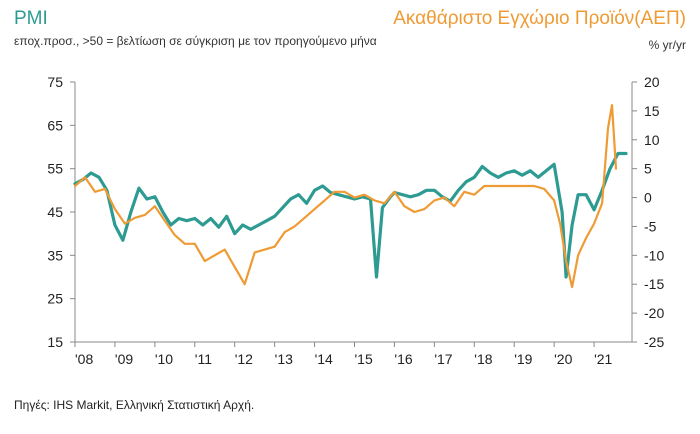 This screenshot has width=700, height=434. Describe the element at coordinates (648, 198) in the screenshot. I see `right-tick-label: 0` at that location.